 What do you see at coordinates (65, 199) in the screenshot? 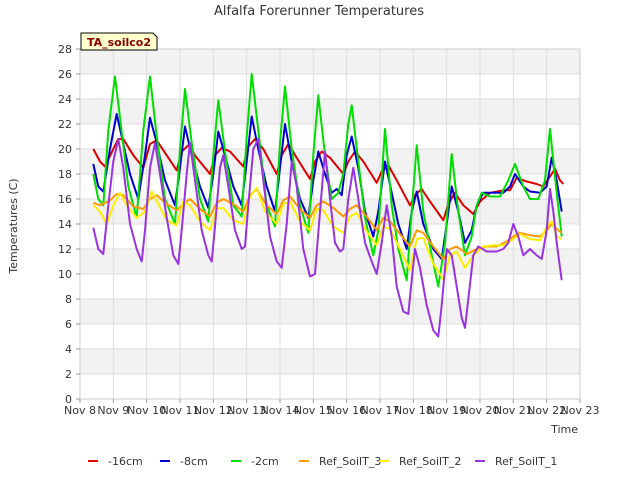
I see `y-tick-label: 16` at bounding box center [65, 199].